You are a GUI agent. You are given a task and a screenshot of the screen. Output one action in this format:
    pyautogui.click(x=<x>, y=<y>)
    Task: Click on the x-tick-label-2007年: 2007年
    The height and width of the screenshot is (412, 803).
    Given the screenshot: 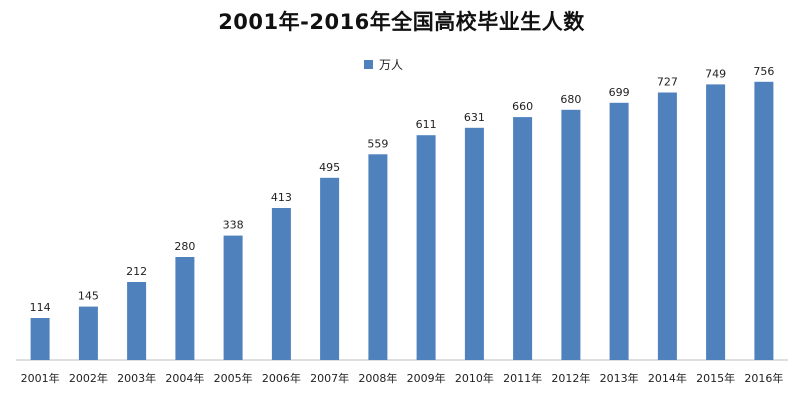 What is the action you would take?
    pyautogui.click(x=329, y=378)
    